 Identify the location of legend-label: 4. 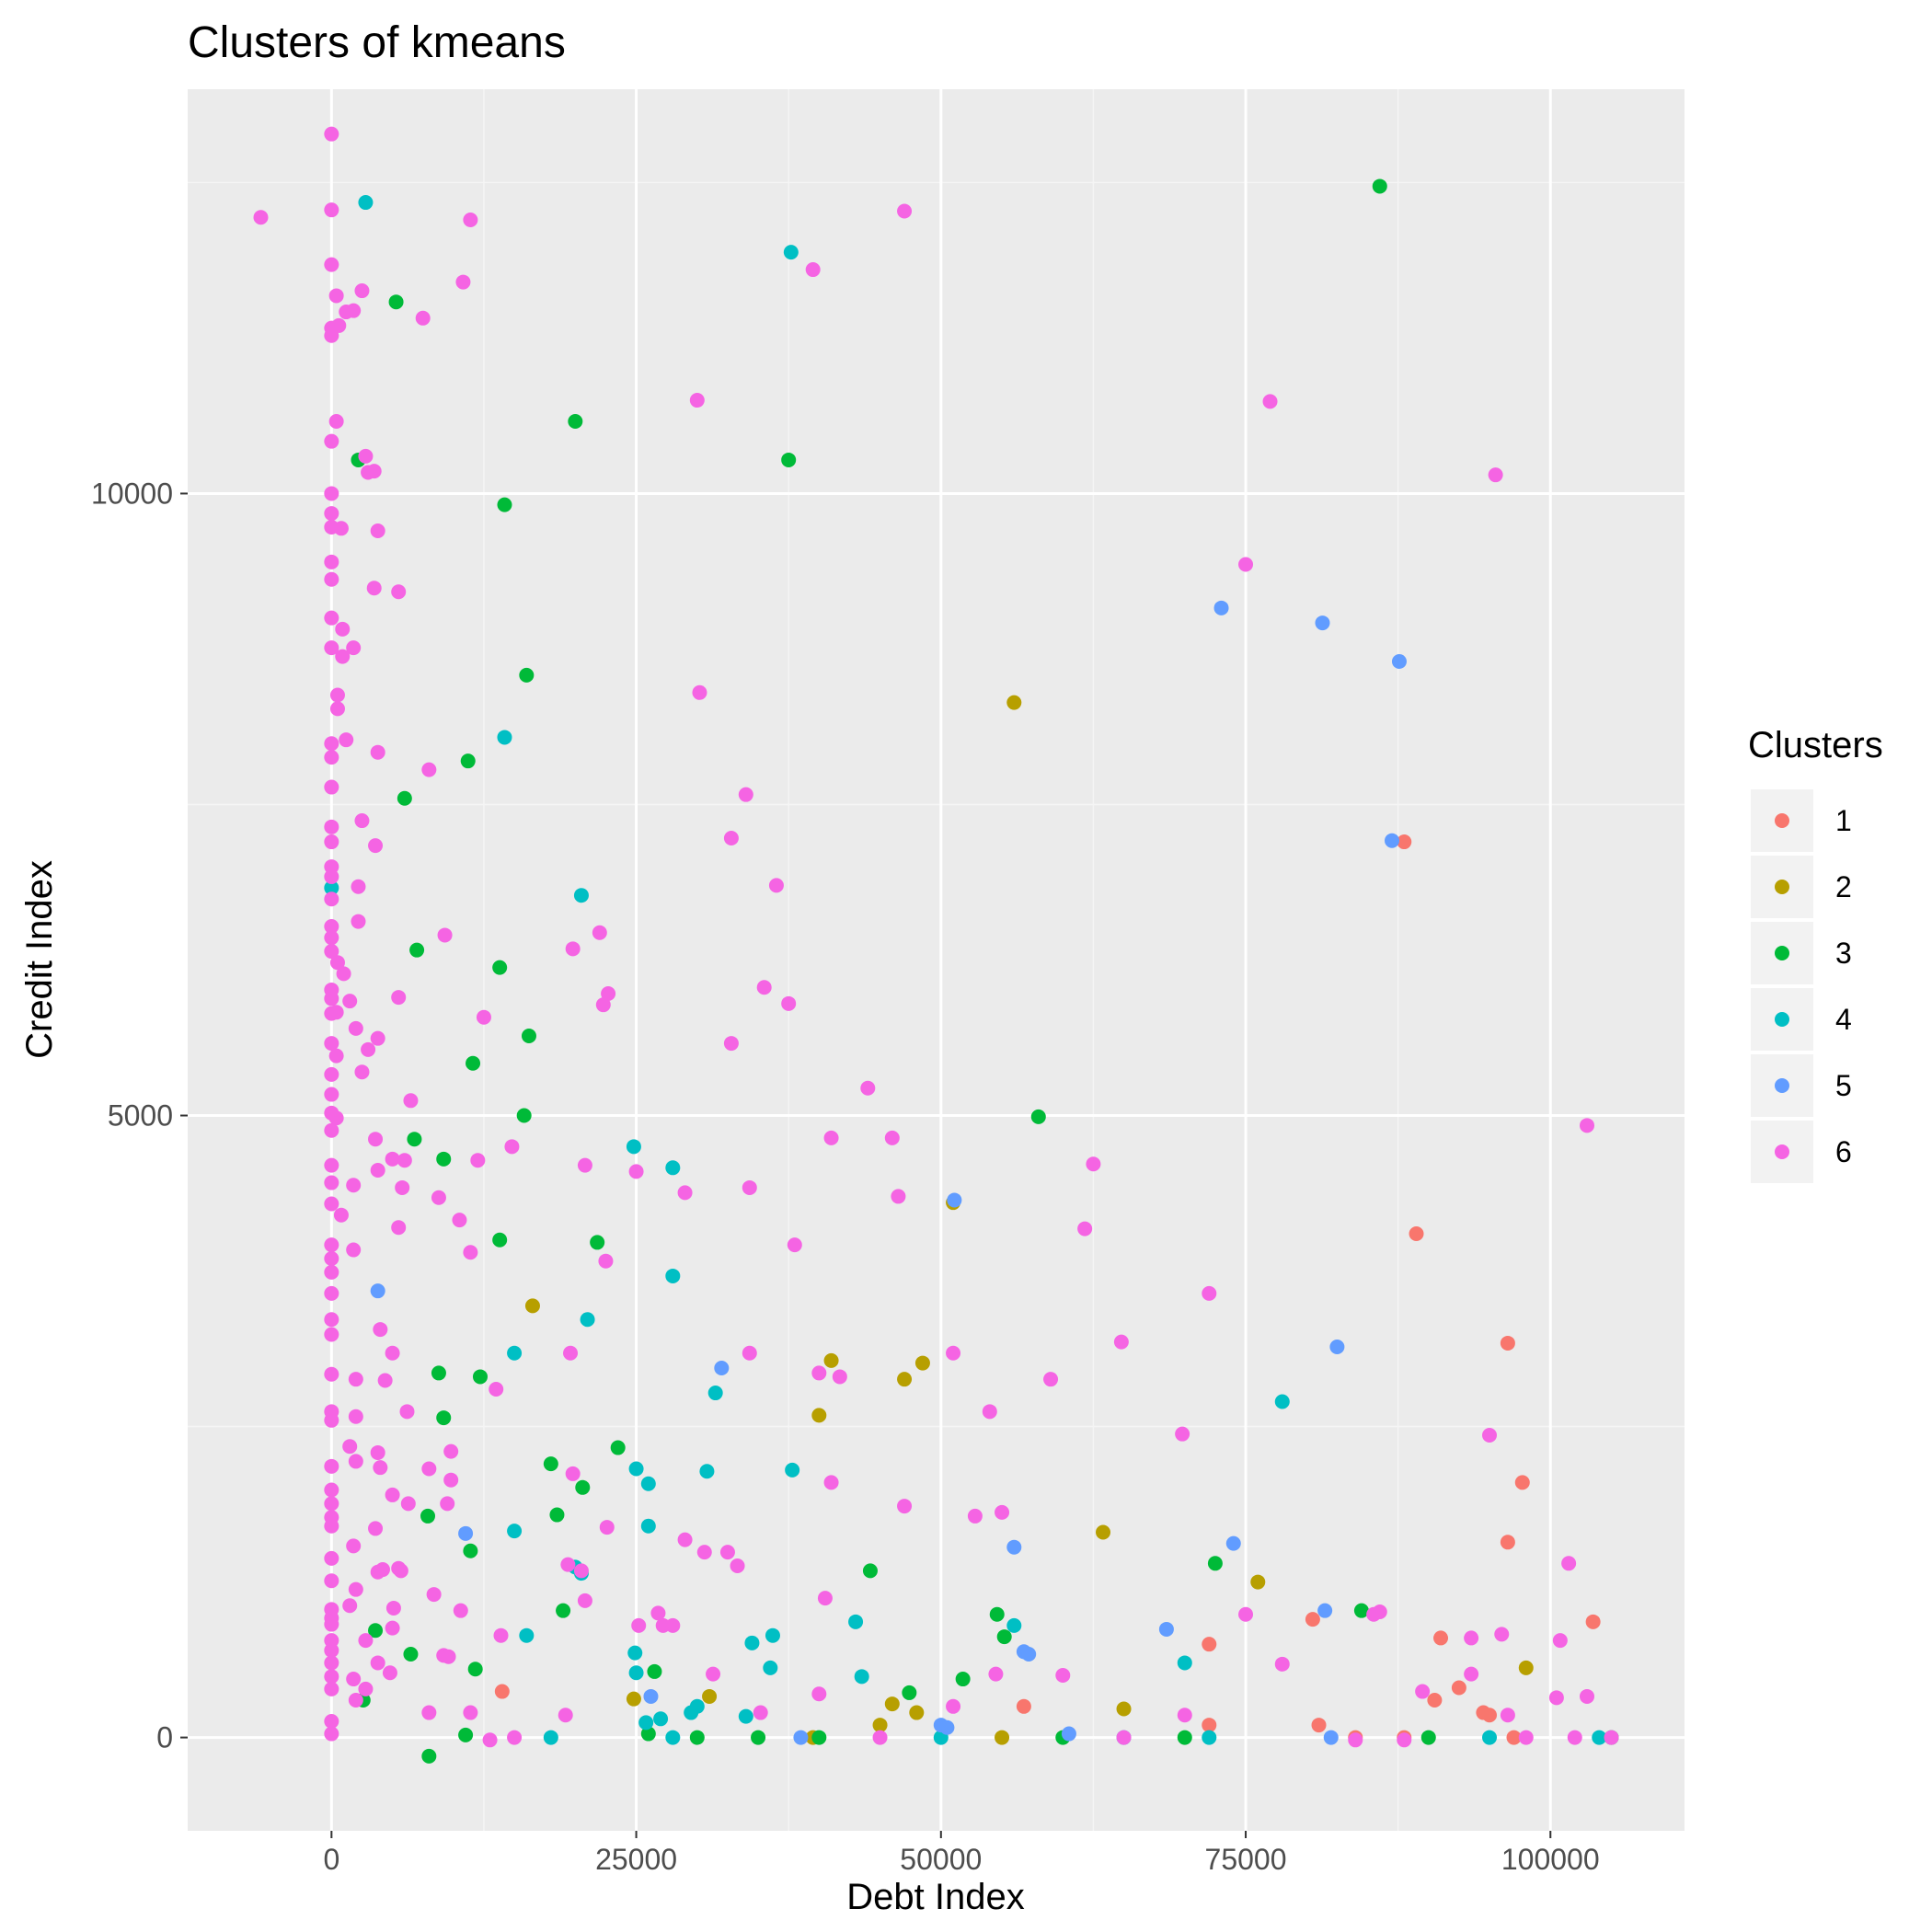
(1843, 1020).